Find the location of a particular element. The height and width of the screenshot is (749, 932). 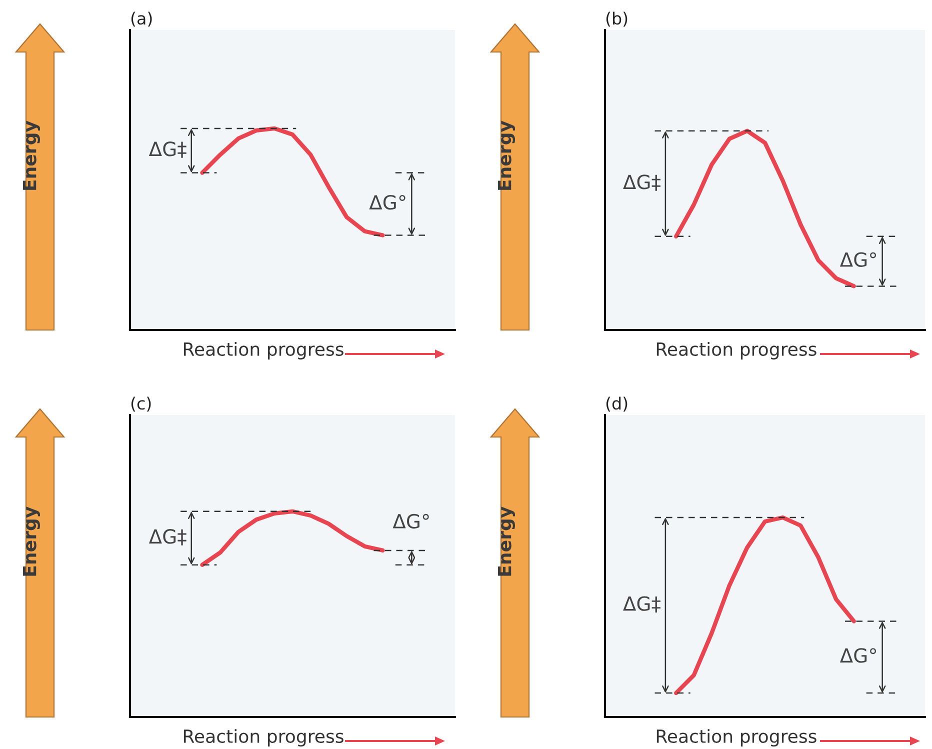

text: ΔG° is located at coordinates (410, 521).